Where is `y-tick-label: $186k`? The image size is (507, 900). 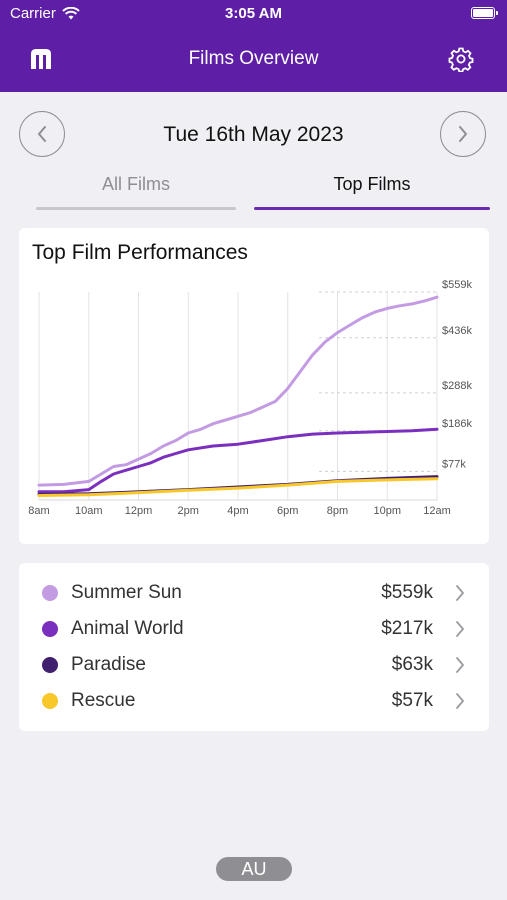 y-tick-label: $186k is located at coordinates (457, 424).